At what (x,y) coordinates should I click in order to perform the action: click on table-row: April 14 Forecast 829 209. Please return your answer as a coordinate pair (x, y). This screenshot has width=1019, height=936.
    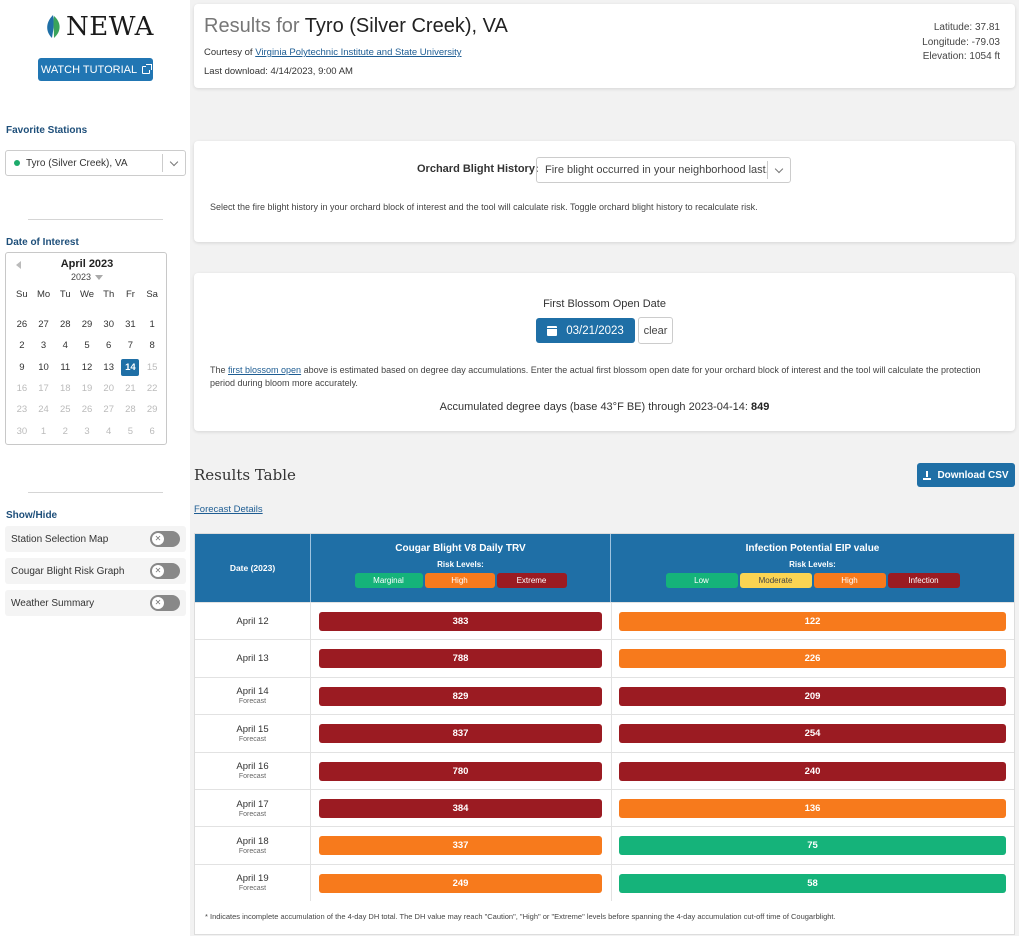
    Looking at the image, I should click on (604, 695).